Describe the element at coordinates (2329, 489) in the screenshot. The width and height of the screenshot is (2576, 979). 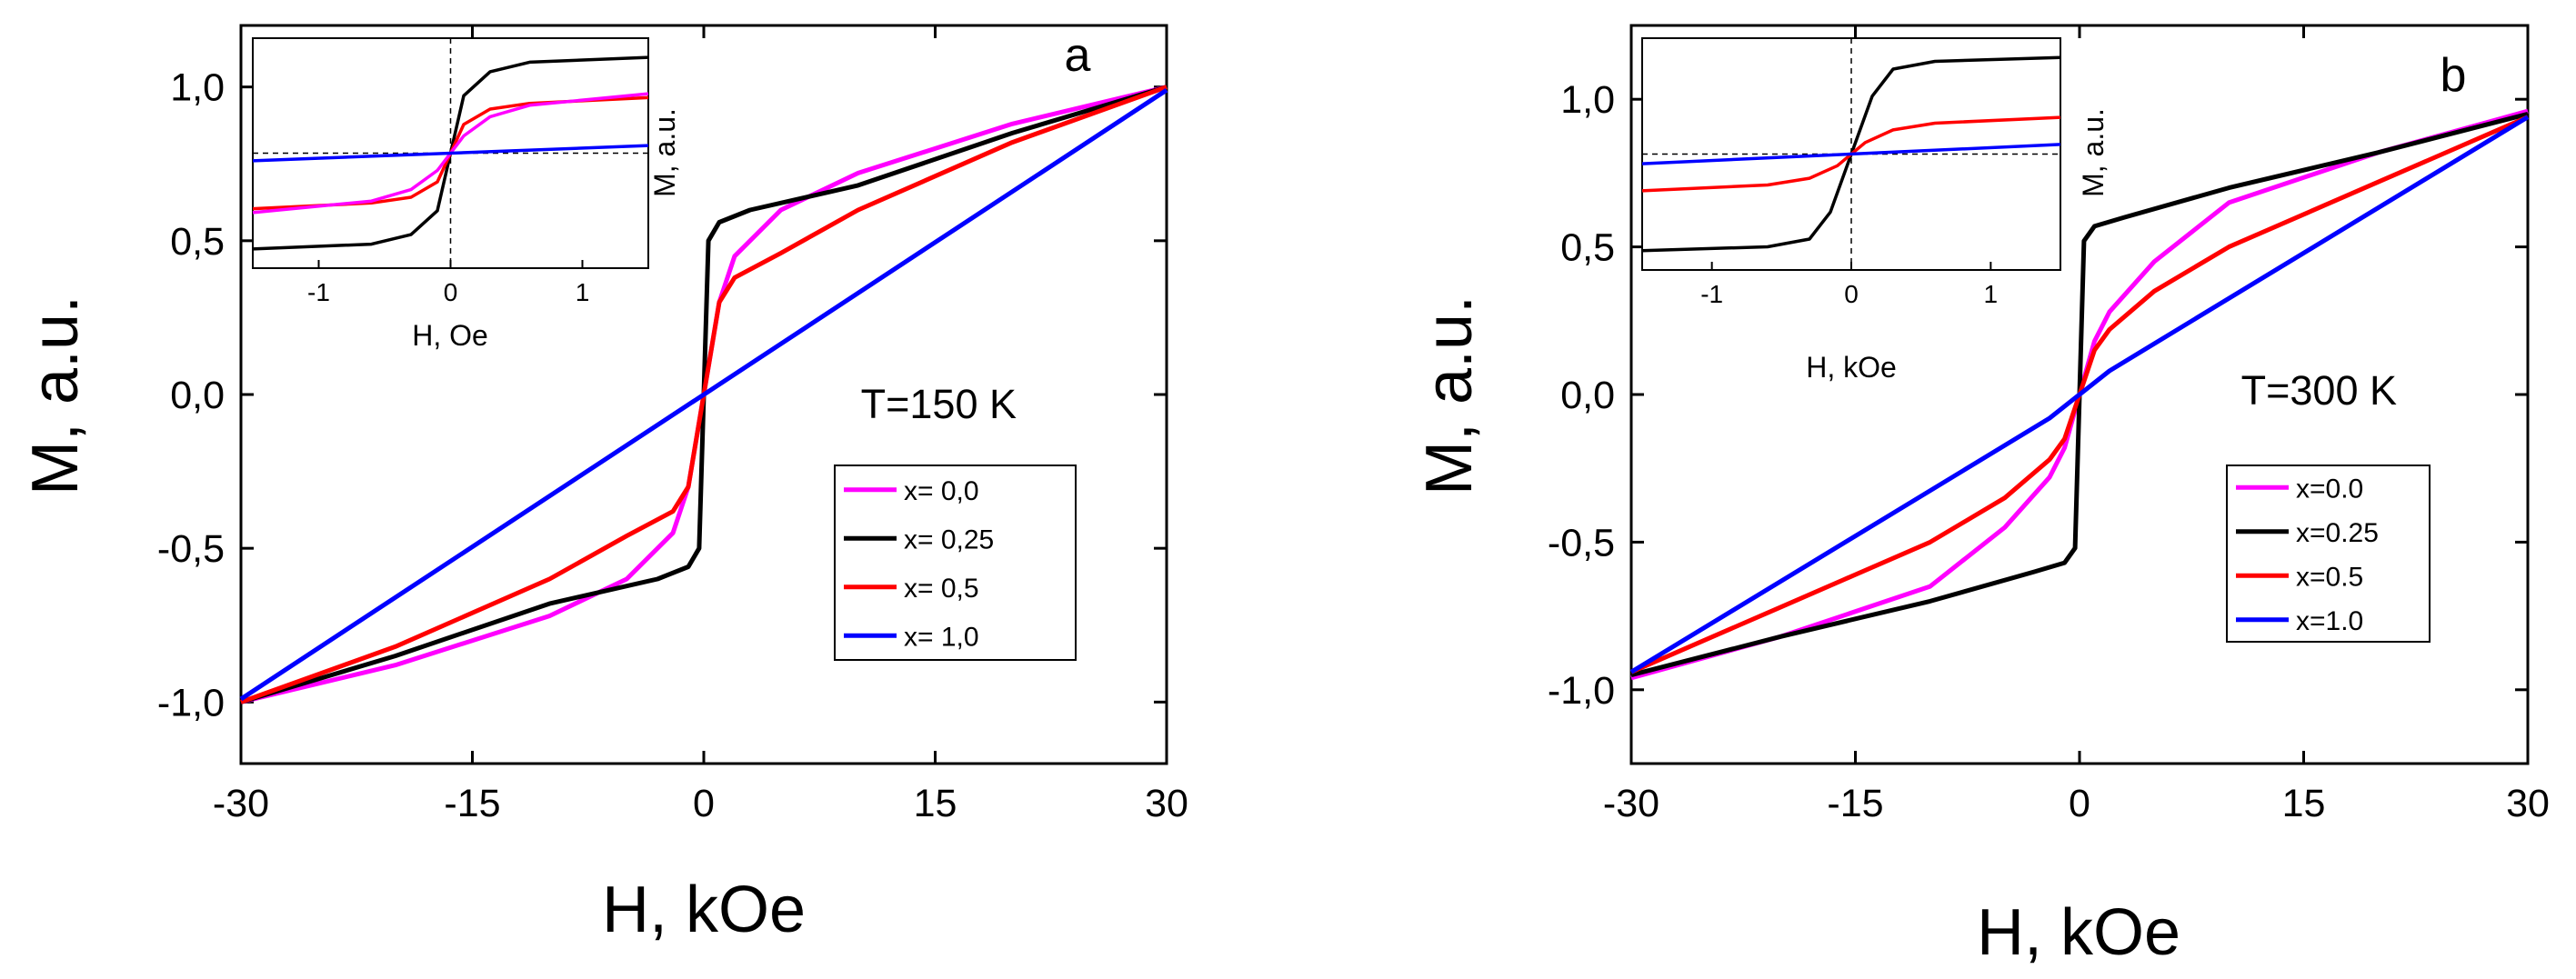
I see `legend-label: x=0.0` at that location.